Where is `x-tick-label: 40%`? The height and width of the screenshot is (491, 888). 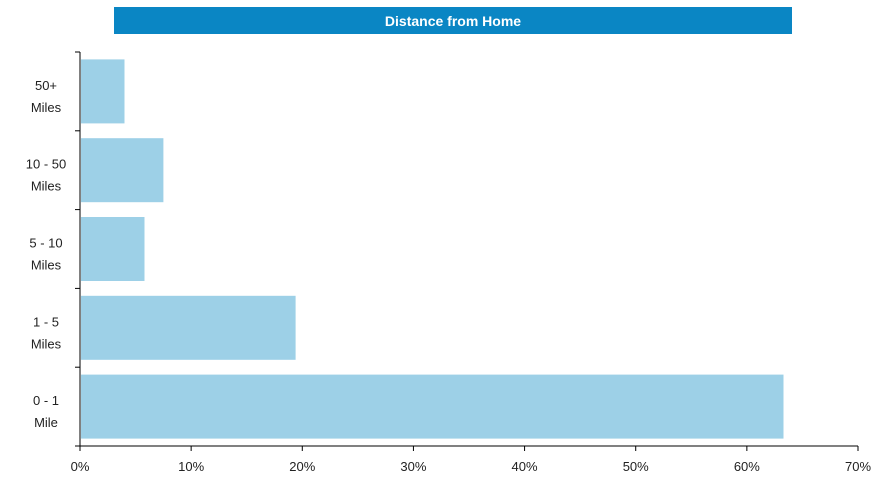
x-tick-label: 40% is located at coordinates (525, 466).